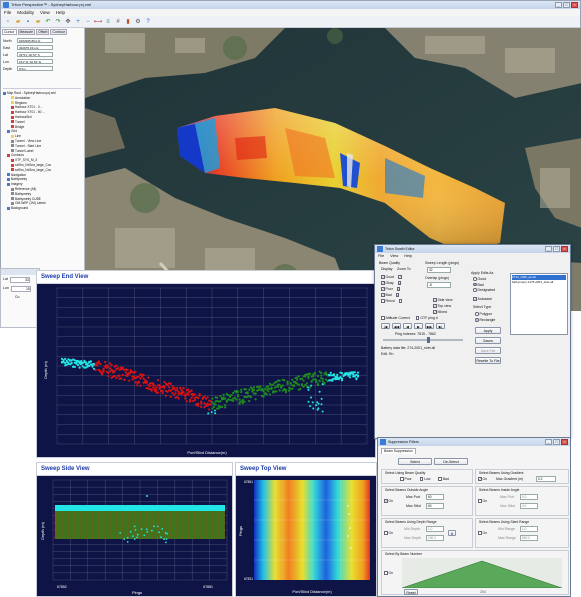 The width and height of the screenshot is (581, 597). Describe the element at coordinates (38, 22) in the screenshot. I see `folder-icon: ▰` at that location.